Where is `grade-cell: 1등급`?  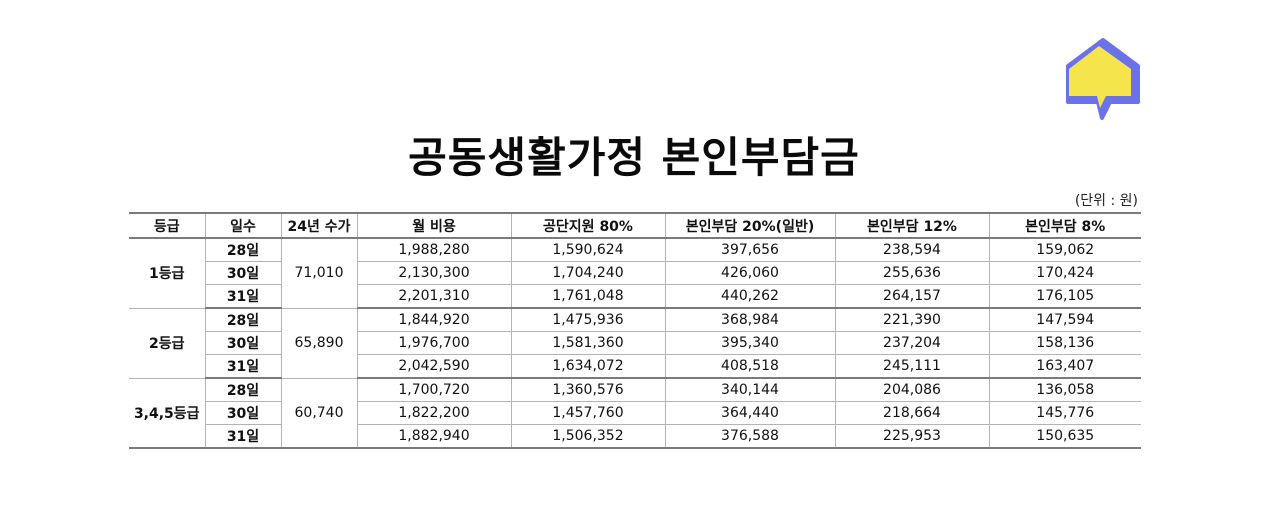
grade-cell: 1등급 is located at coordinates (167, 273).